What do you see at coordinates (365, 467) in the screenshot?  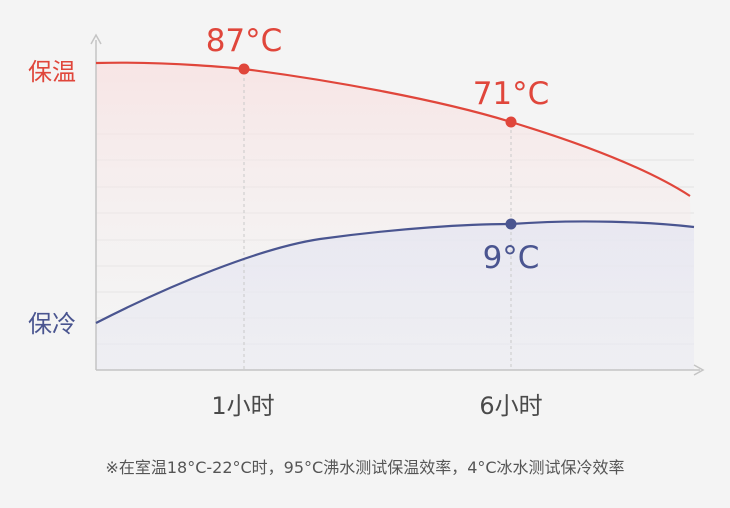 I see `footnote: ※在室温18°C-22°C时，95°C沸水测试保温效率，4°C冰水测试保冷效率` at bounding box center [365, 467].